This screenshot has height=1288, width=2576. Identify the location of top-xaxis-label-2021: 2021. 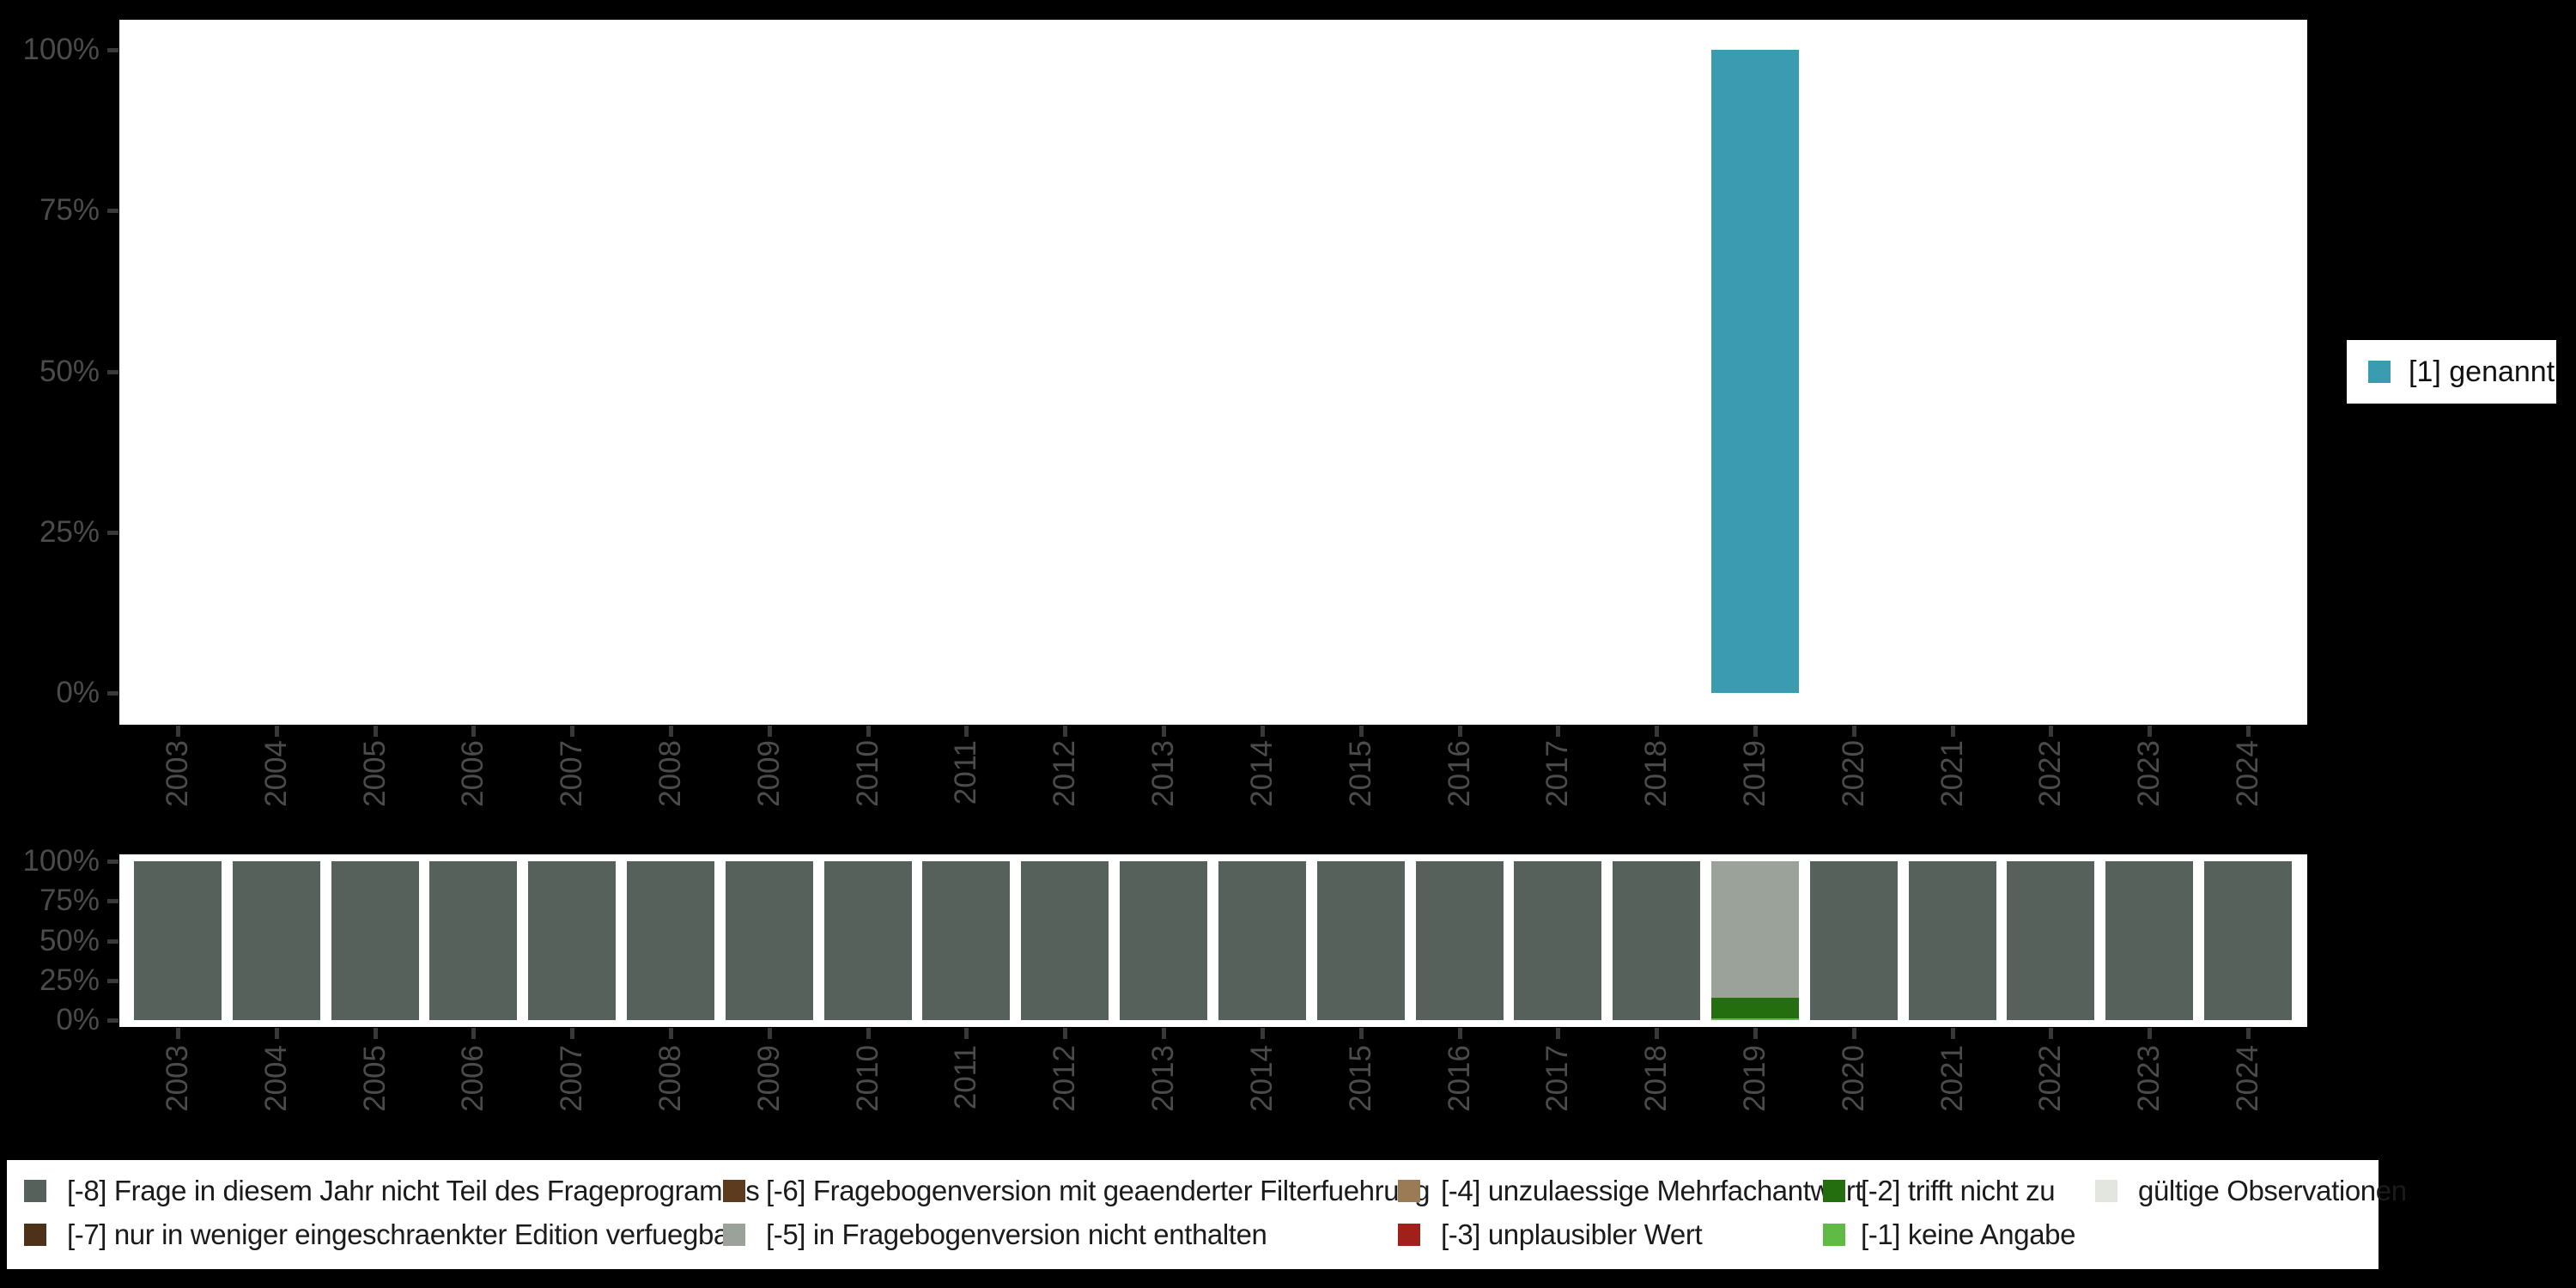
(1952, 773).